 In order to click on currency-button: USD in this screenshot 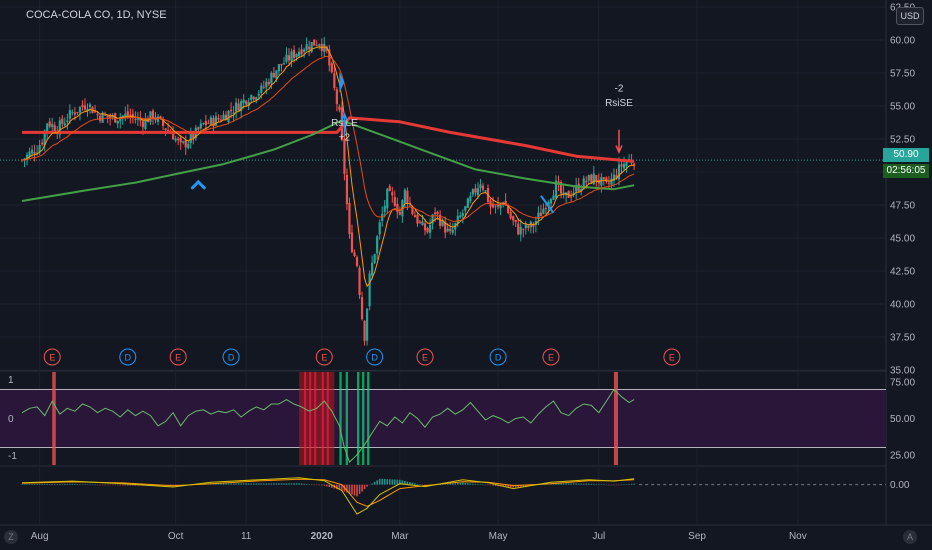, I will do `click(910, 16)`.